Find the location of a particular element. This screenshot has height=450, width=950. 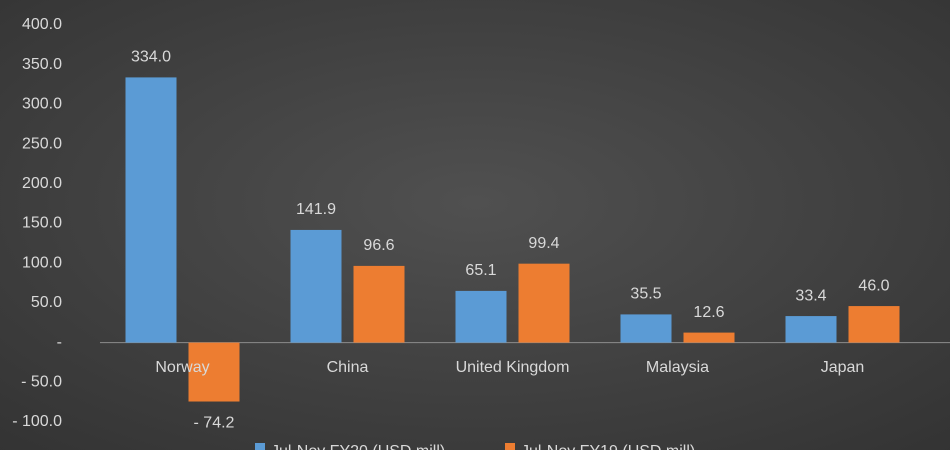

x-tick-label: Japan is located at coordinates (843, 367).